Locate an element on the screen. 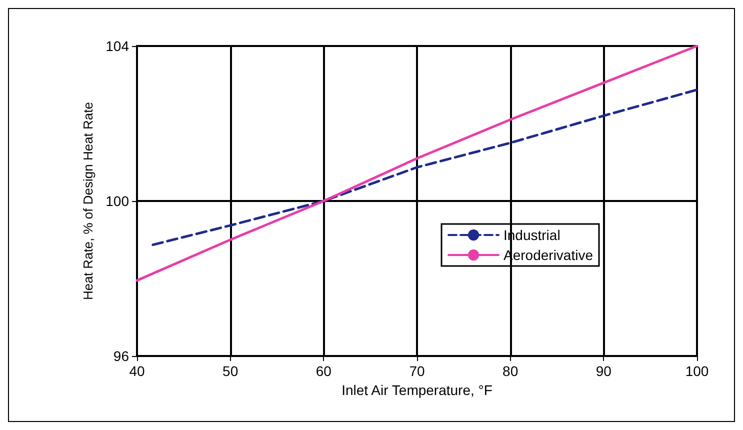  x-axis-title: Inlet Air Temperature, °F is located at coordinates (417, 390).